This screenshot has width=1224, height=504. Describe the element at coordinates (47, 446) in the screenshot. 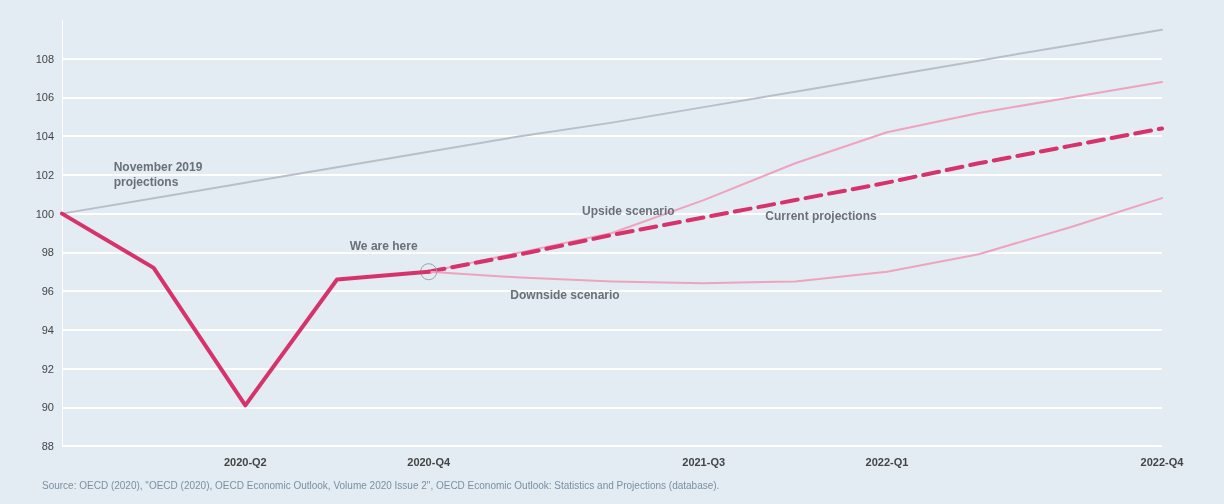

I see `y-tick-label: 88` at that location.